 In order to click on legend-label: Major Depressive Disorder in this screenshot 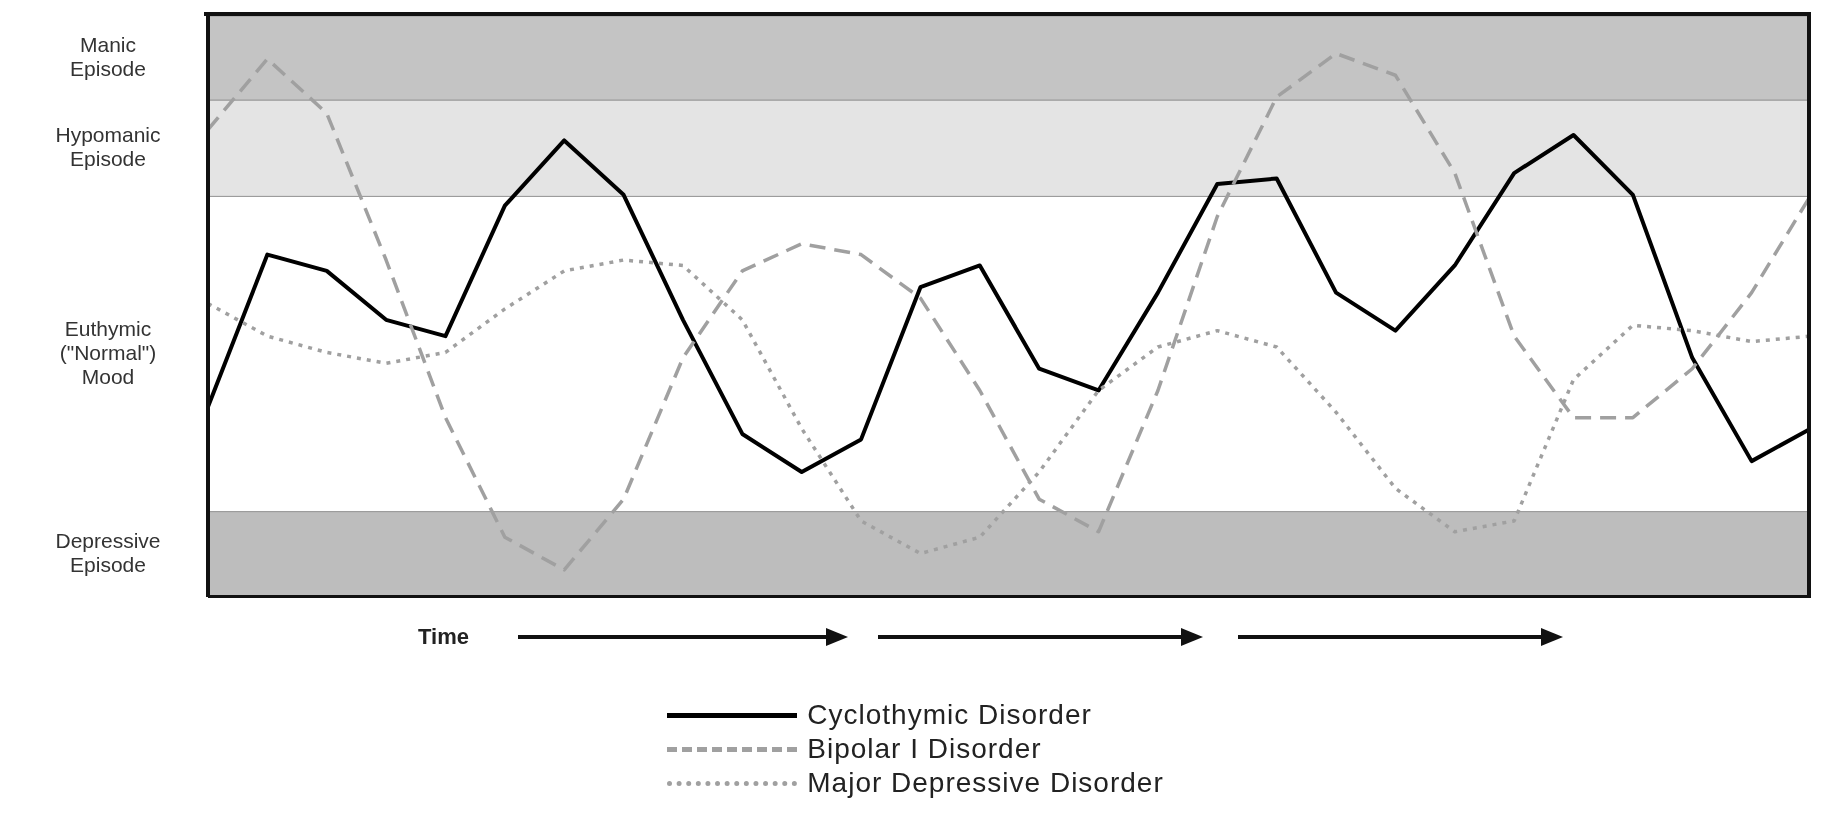, I will do `click(985, 783)`.